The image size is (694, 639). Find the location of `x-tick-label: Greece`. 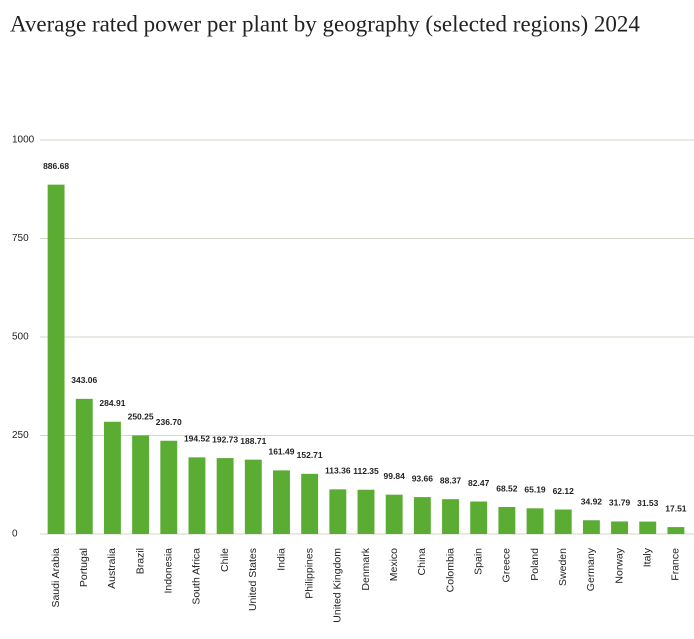

x-tick-label: Greece is located at coordinates (507, 565).